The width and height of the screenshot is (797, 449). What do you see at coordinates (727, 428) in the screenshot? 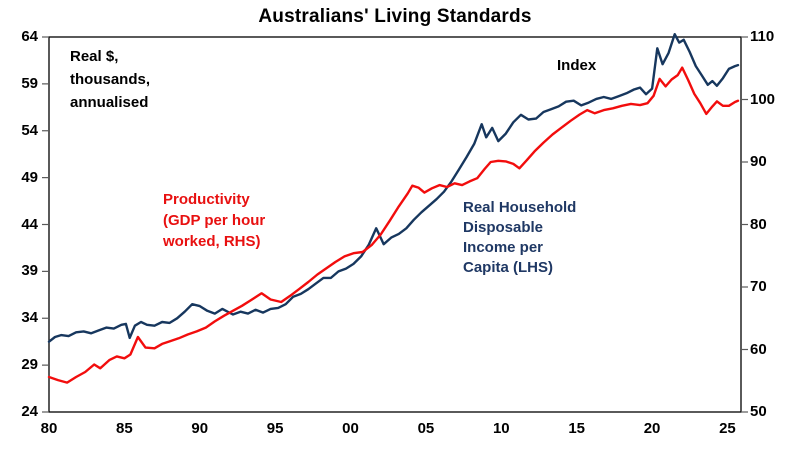
I see `x-axis-tick-label: 25` at bounding box center [727, 428].